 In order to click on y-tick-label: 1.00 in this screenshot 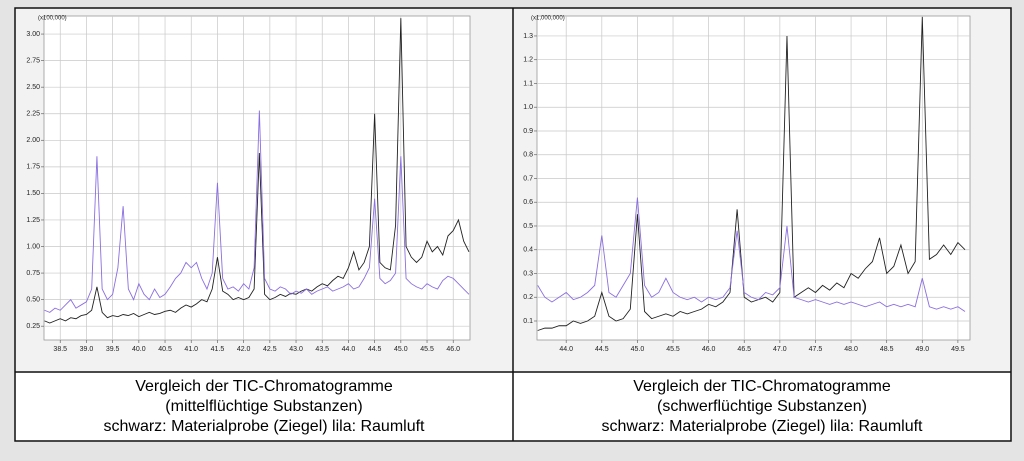, I will do `click(33, 246)`.